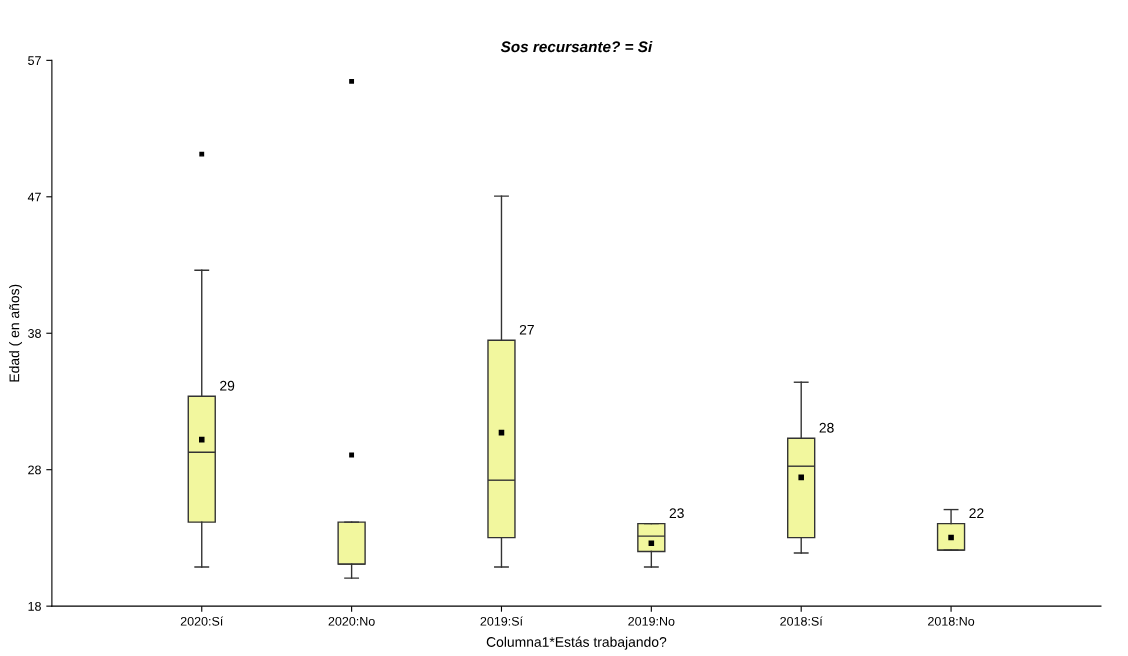 Image resolution: width=1128 pixels, height=656 pixels. I want to click on x-tick-label: 2019:Sí, so click(501, 621).